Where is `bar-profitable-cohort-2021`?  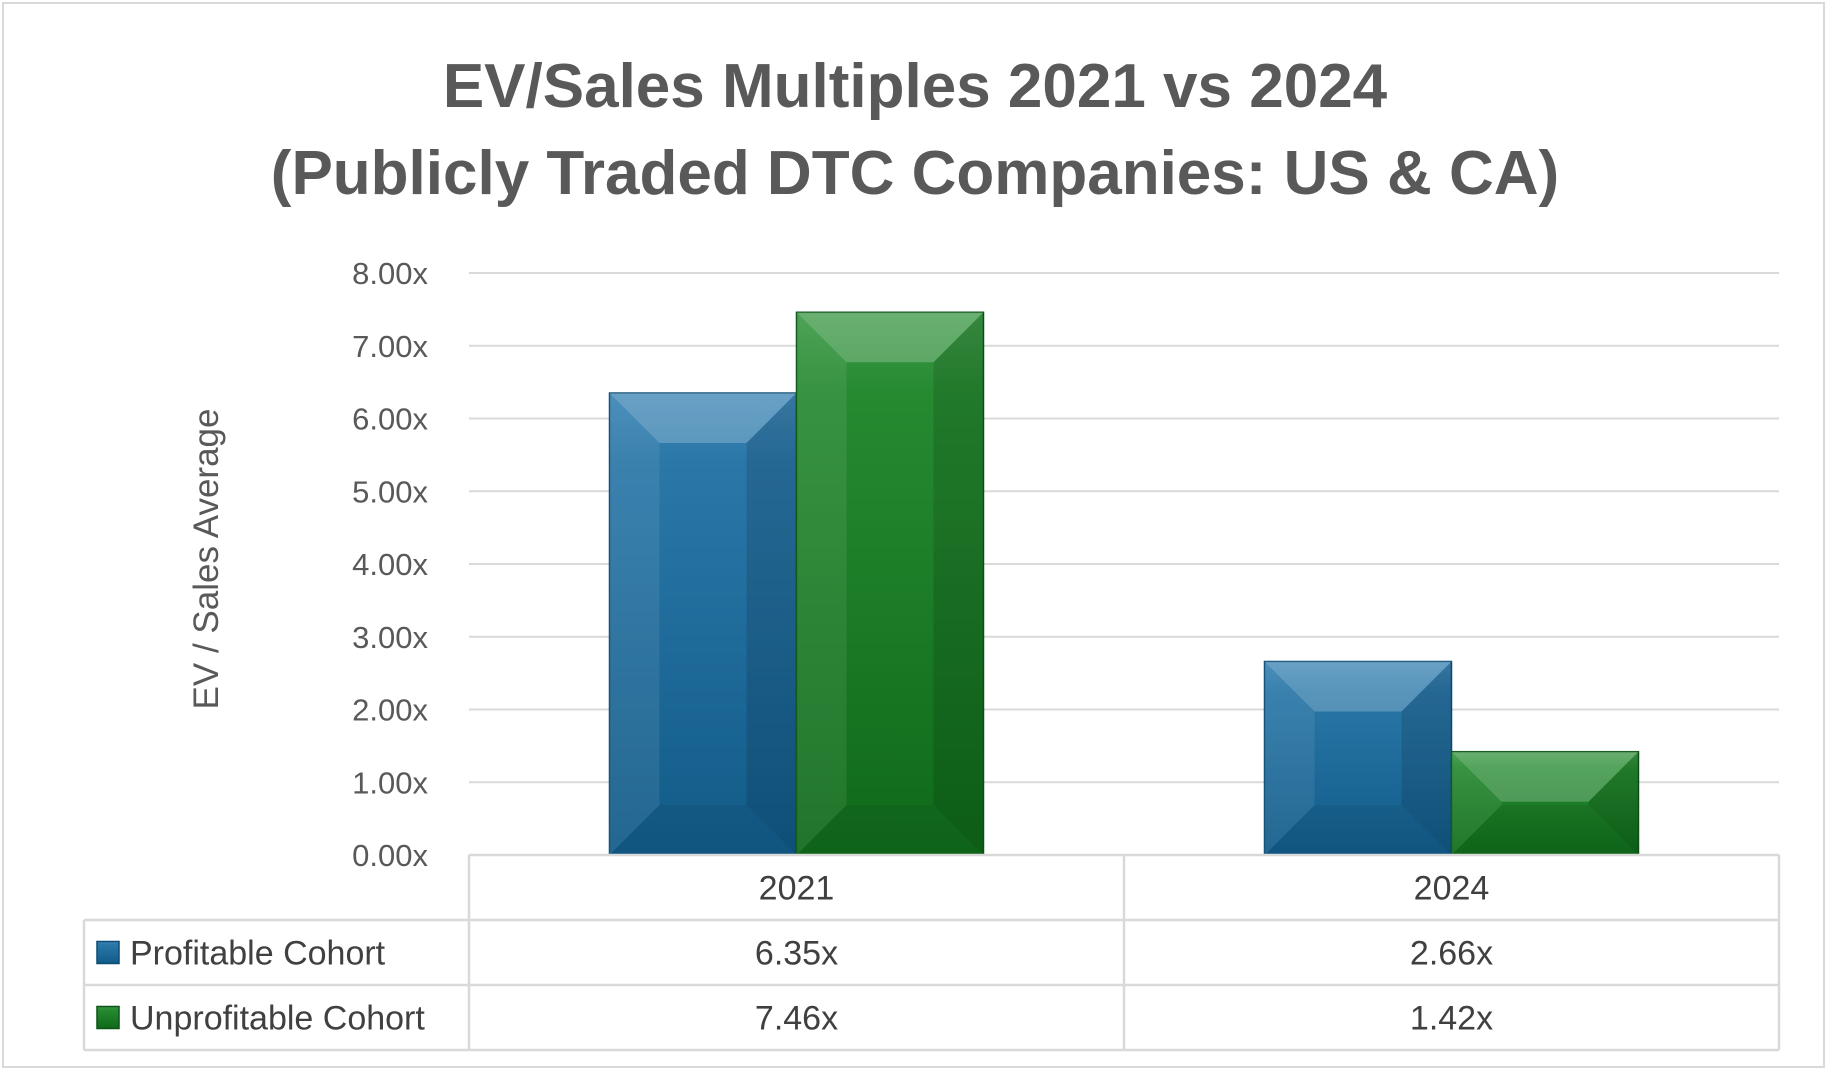
bar-profitable-cohort-2021 is located at coordinates (703, 624).